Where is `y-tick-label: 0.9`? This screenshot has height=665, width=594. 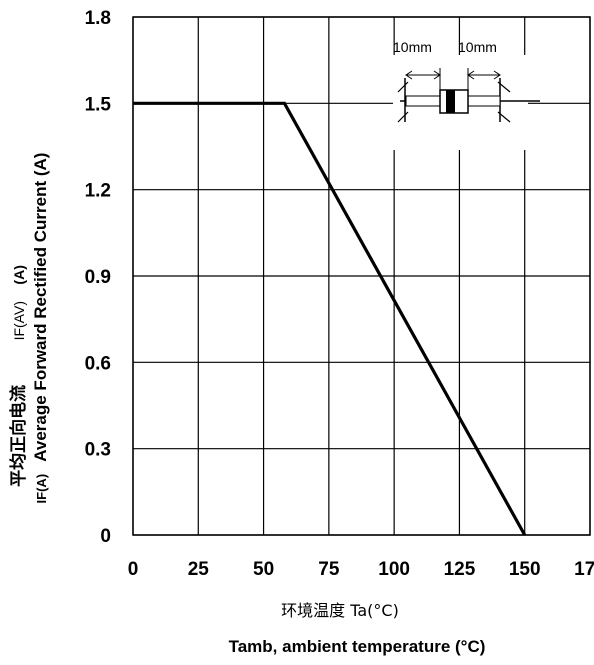
y-tick-label: 0.9 is located at coordinates (98, 277).